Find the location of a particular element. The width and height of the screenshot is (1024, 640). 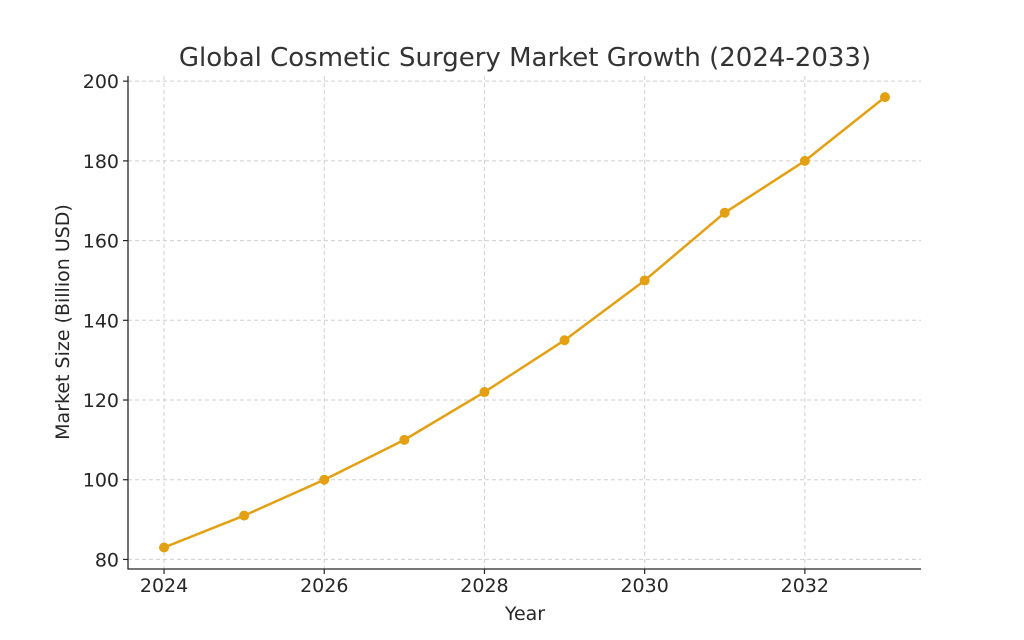

y-tick-label: 80 is located at coordinates (107, 560).